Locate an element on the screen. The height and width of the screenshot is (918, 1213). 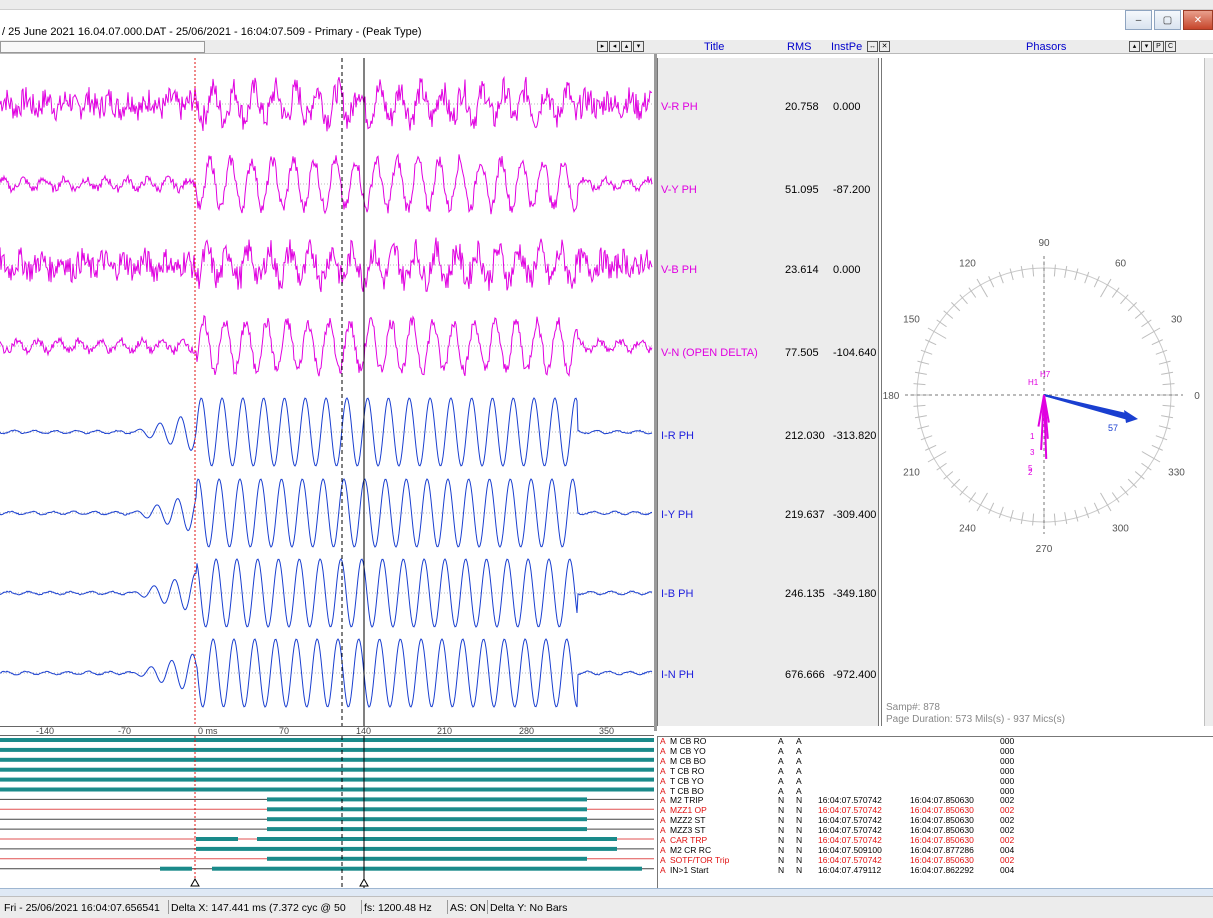
phasor-down-icon: ▾ is located at coordinates (1146, 46).